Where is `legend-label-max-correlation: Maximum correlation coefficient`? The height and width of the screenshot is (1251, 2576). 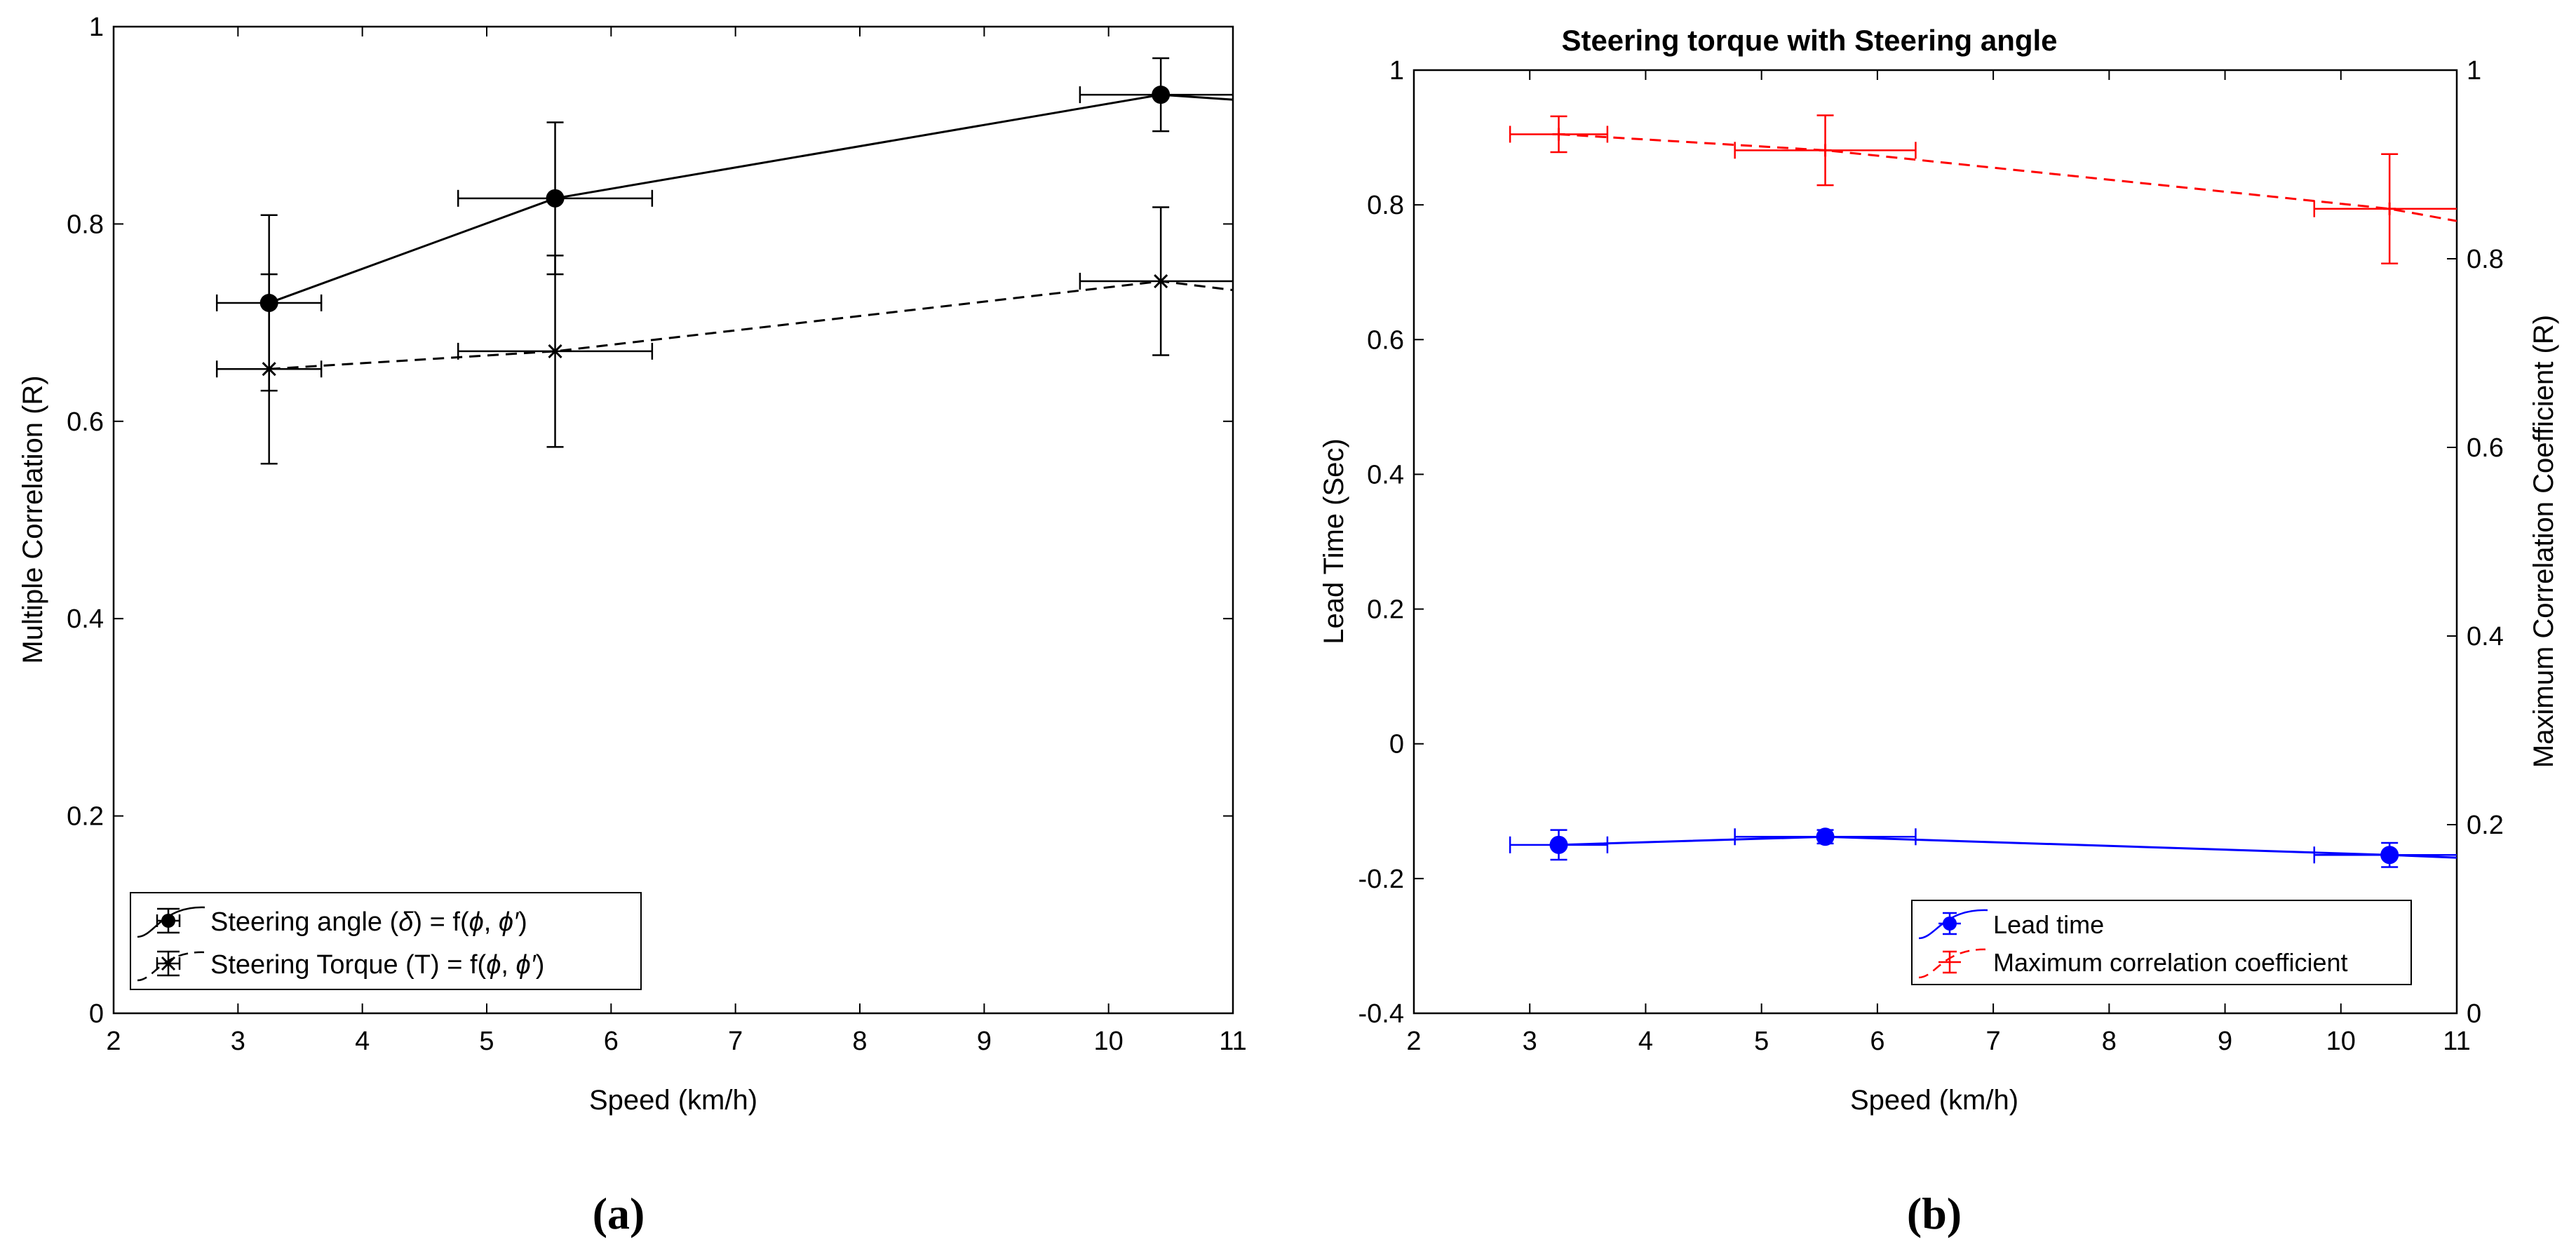 legend-label-max-correlation: Maximum correlation coefficient is located at coordinates (2170, 962).